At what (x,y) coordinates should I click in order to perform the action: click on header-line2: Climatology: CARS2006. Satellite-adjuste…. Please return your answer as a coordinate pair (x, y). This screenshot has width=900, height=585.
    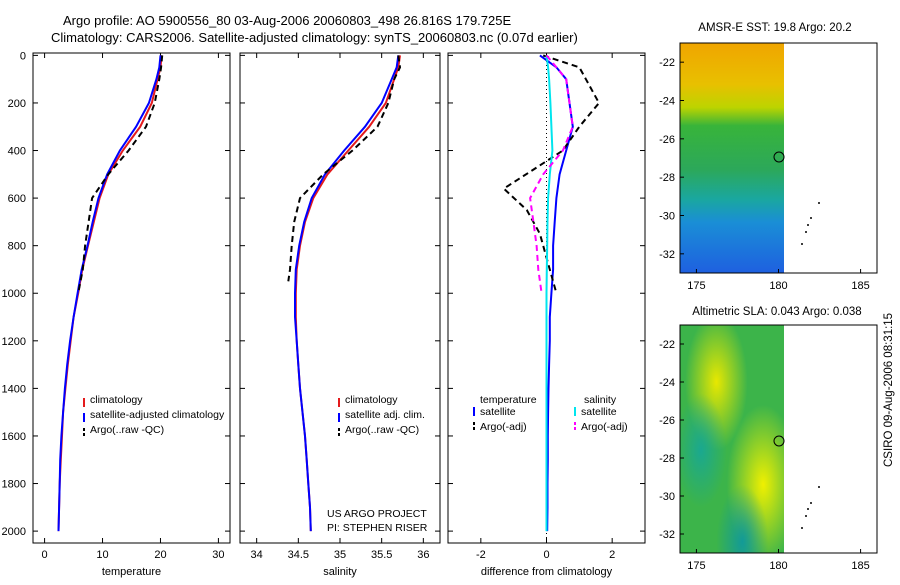
    Looking at the image, I should click on (314, 37).